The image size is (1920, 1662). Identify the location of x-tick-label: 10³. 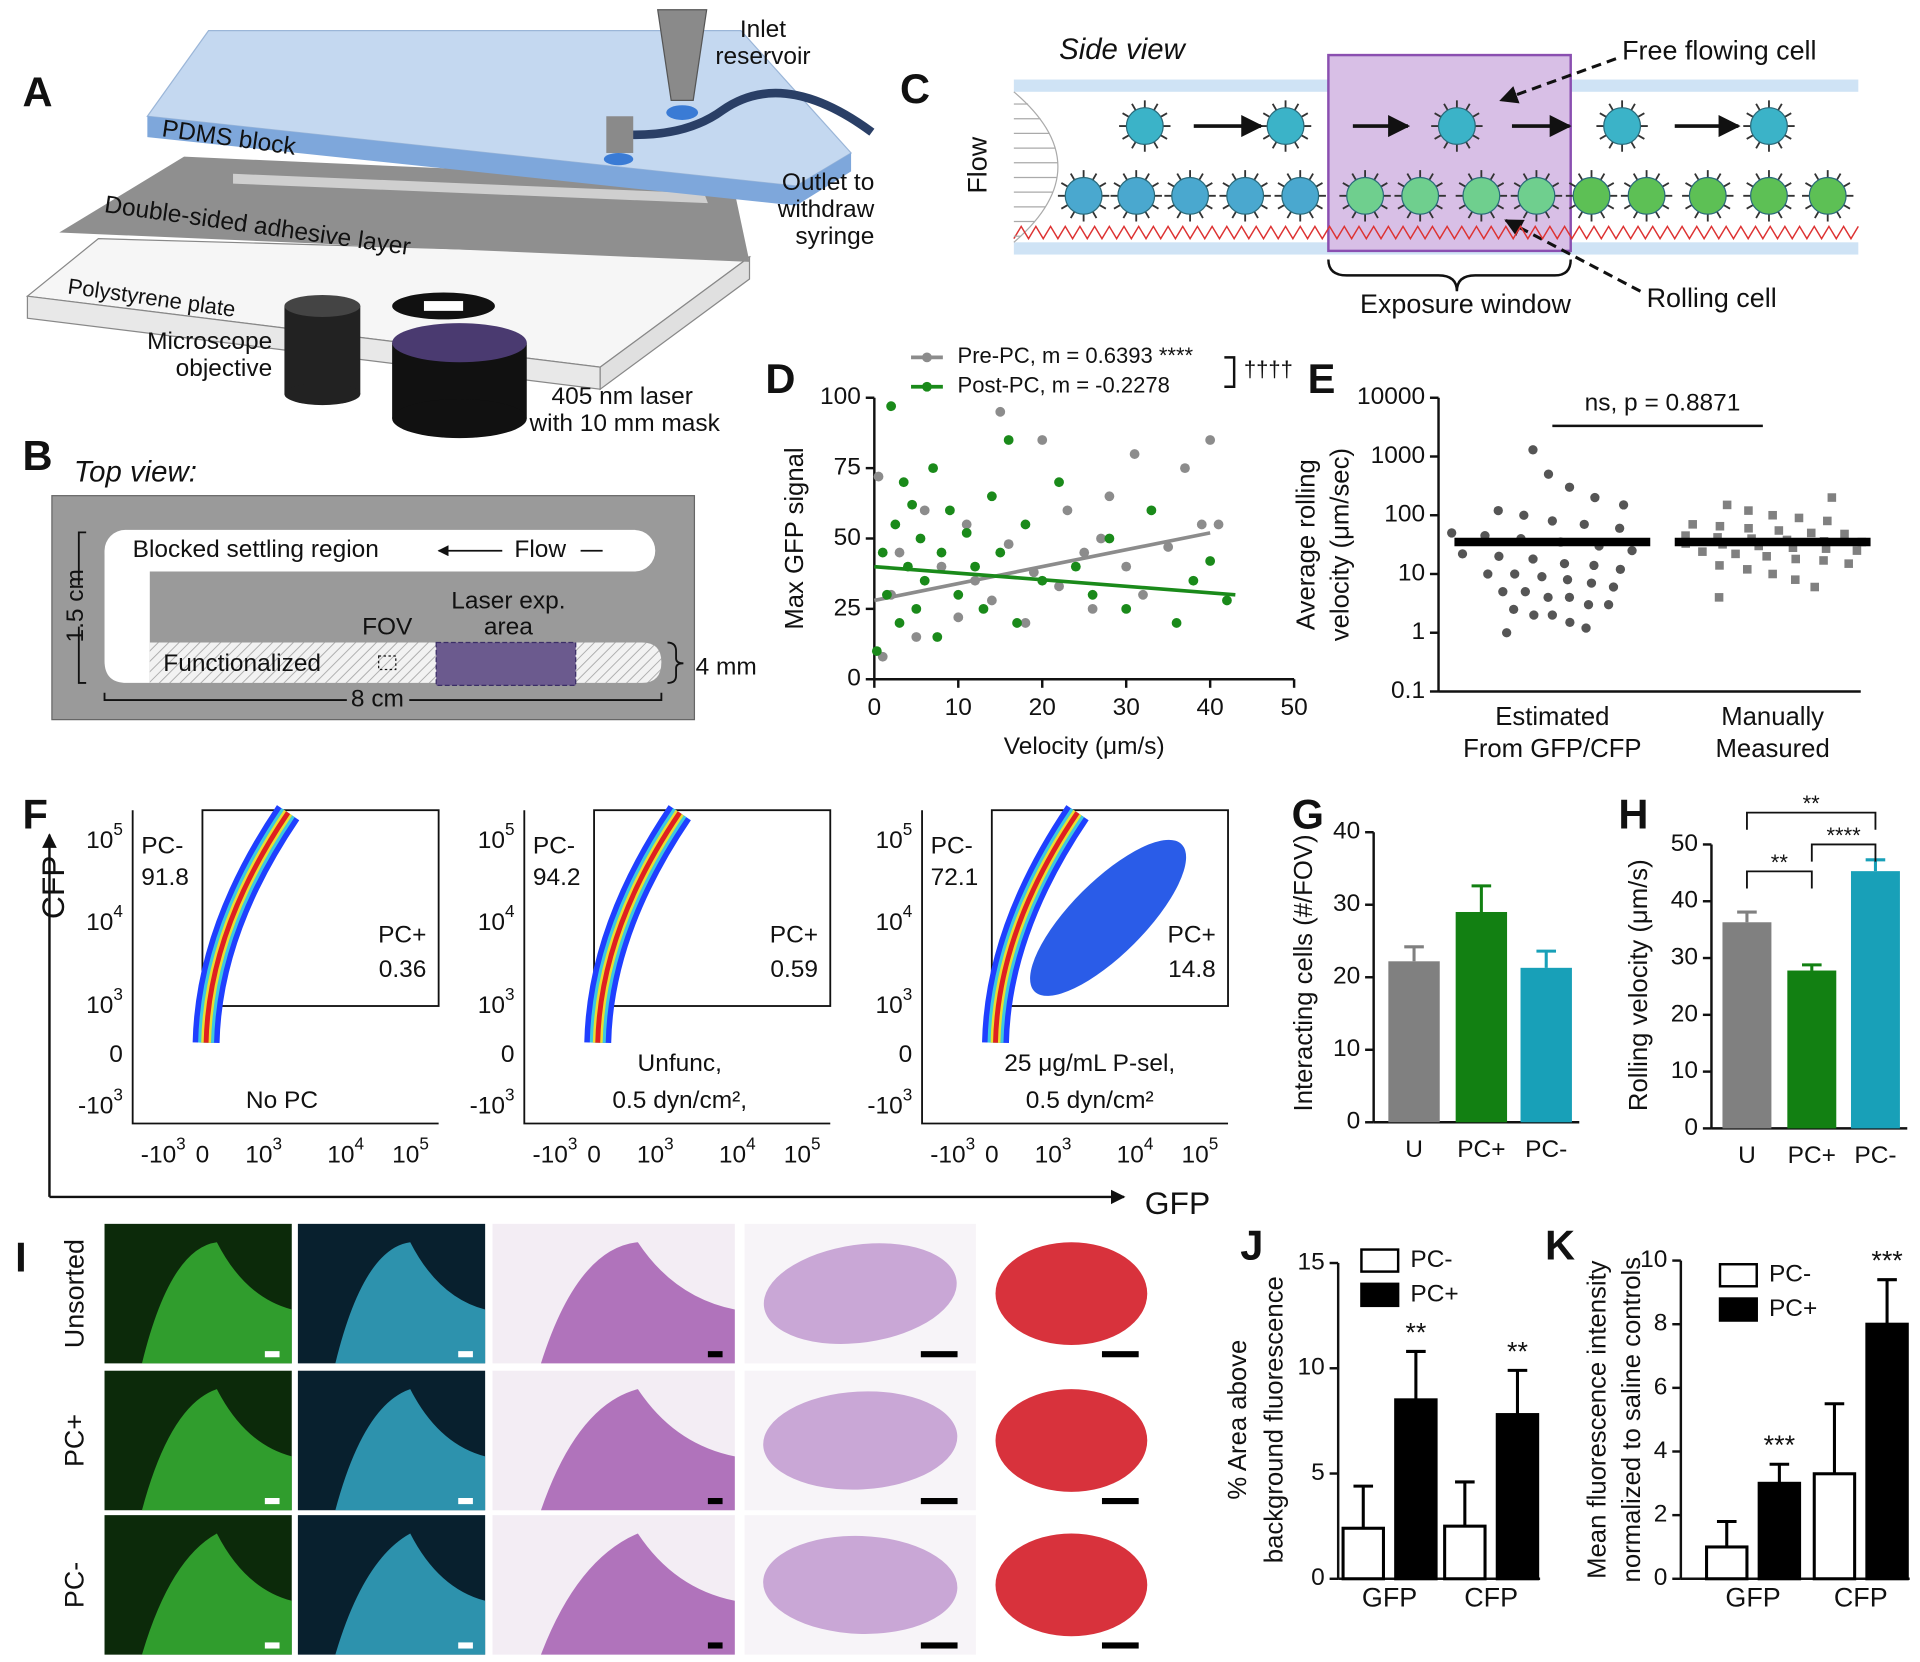
(655, 1151).